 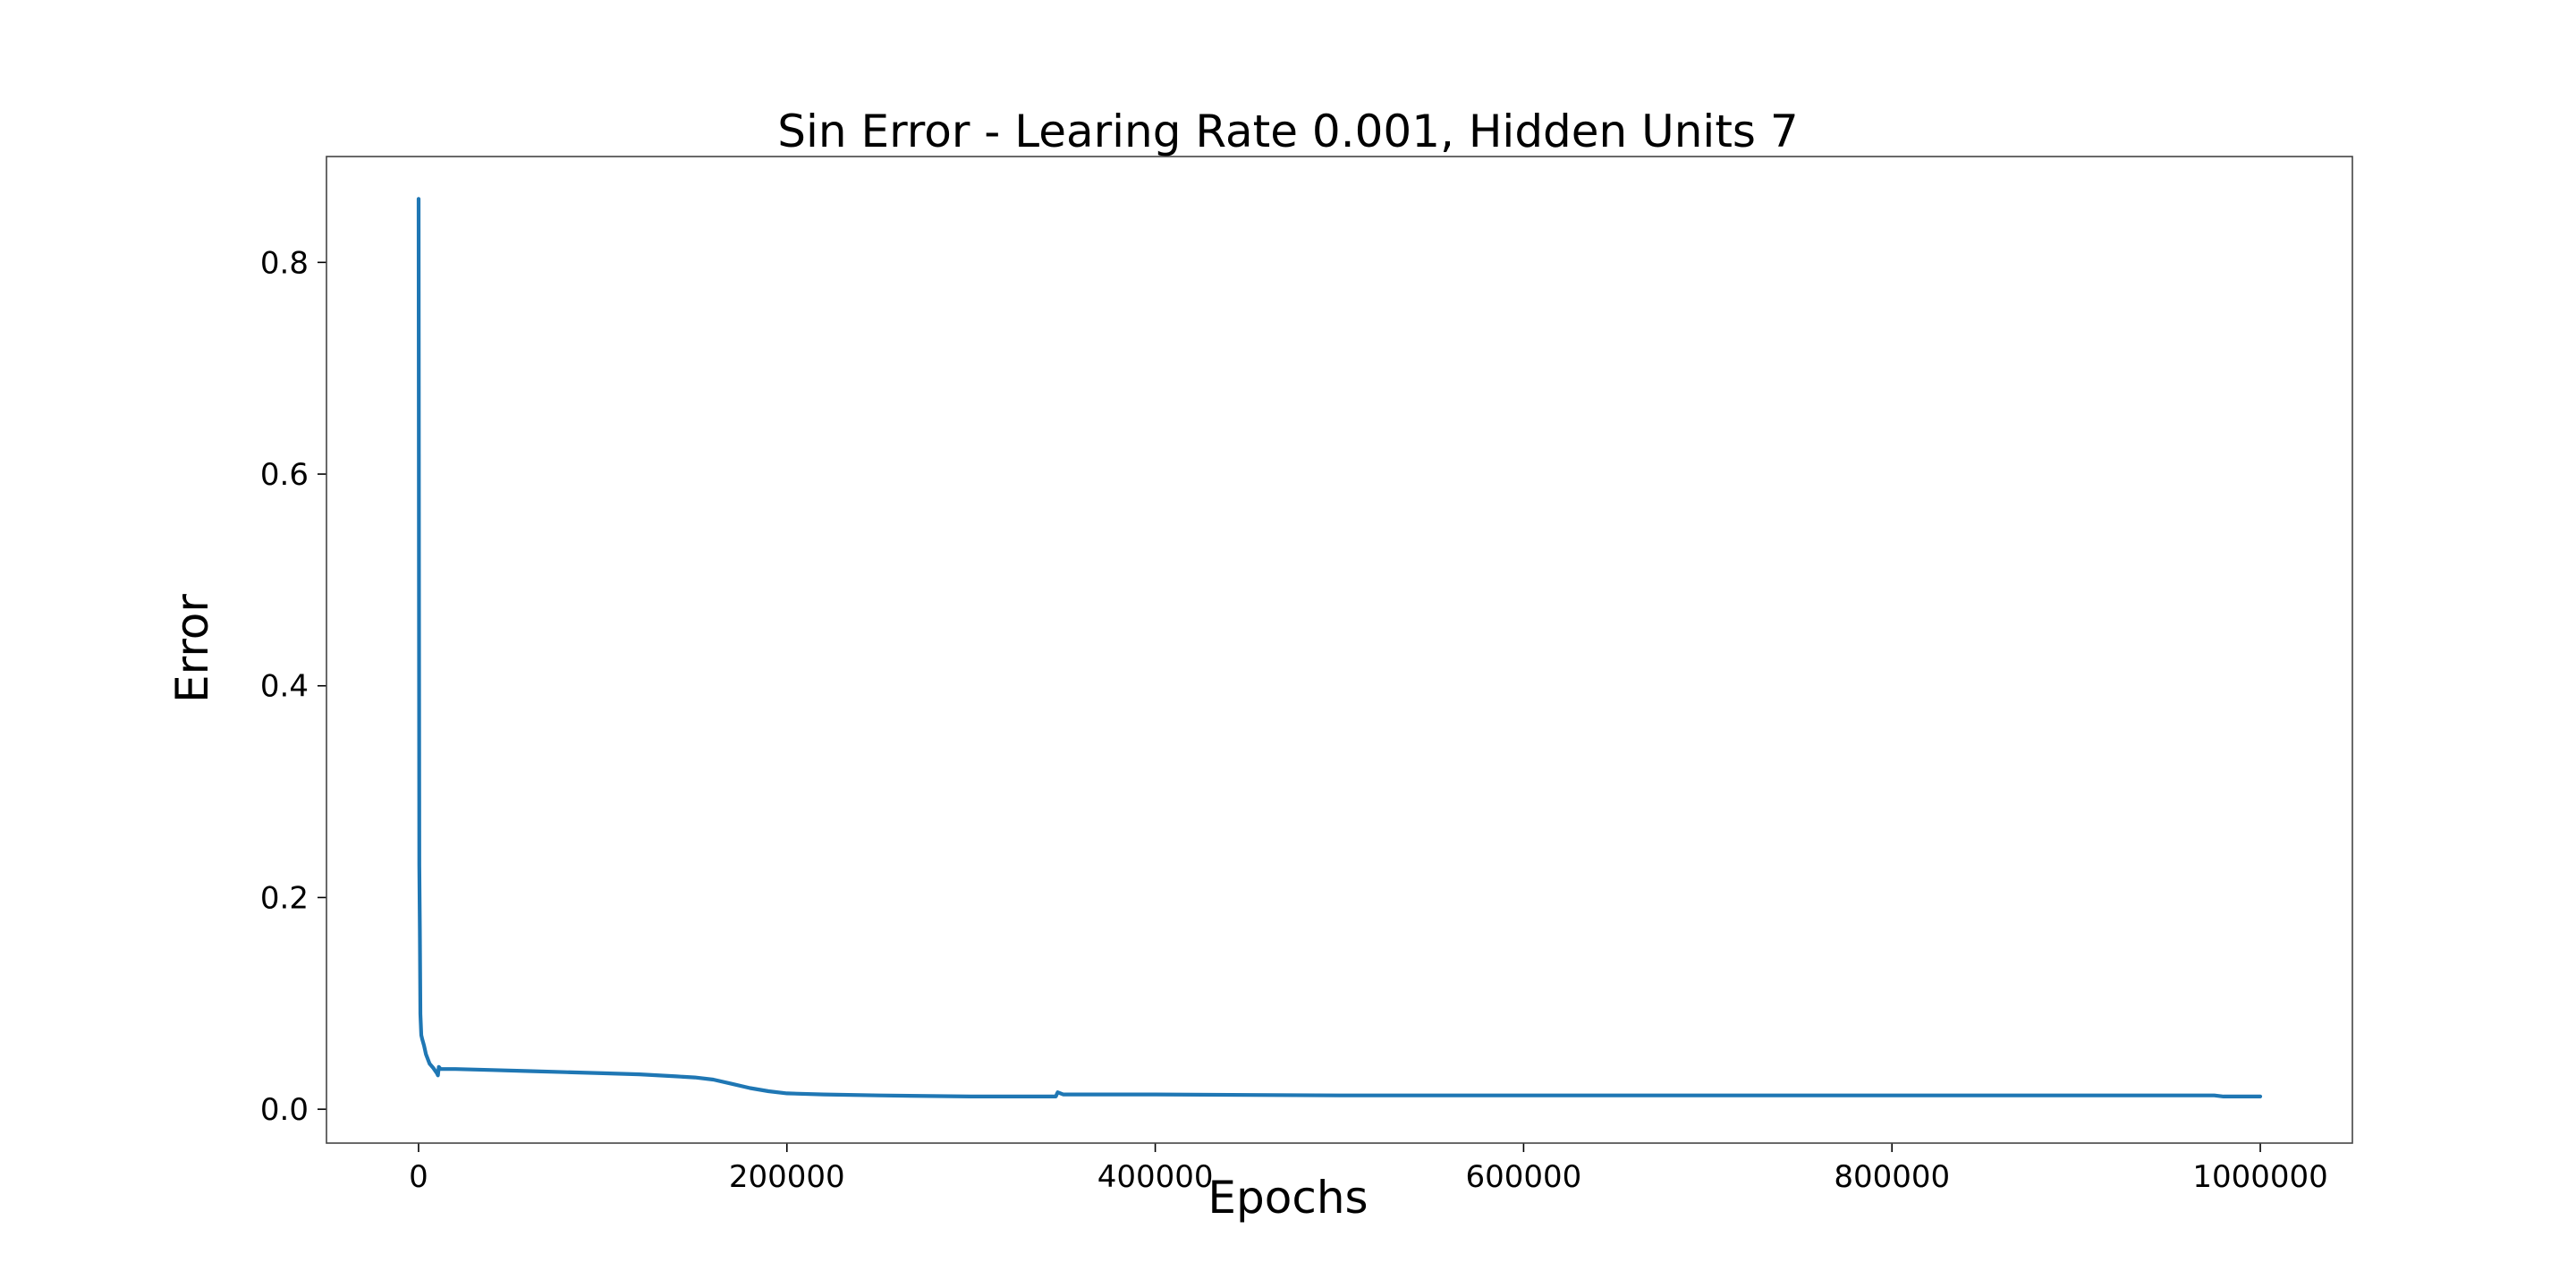 I want to click on x-axis-ticks: 0 200000 400000 600000 800000 1000000, so click(x=1368, y=1169).